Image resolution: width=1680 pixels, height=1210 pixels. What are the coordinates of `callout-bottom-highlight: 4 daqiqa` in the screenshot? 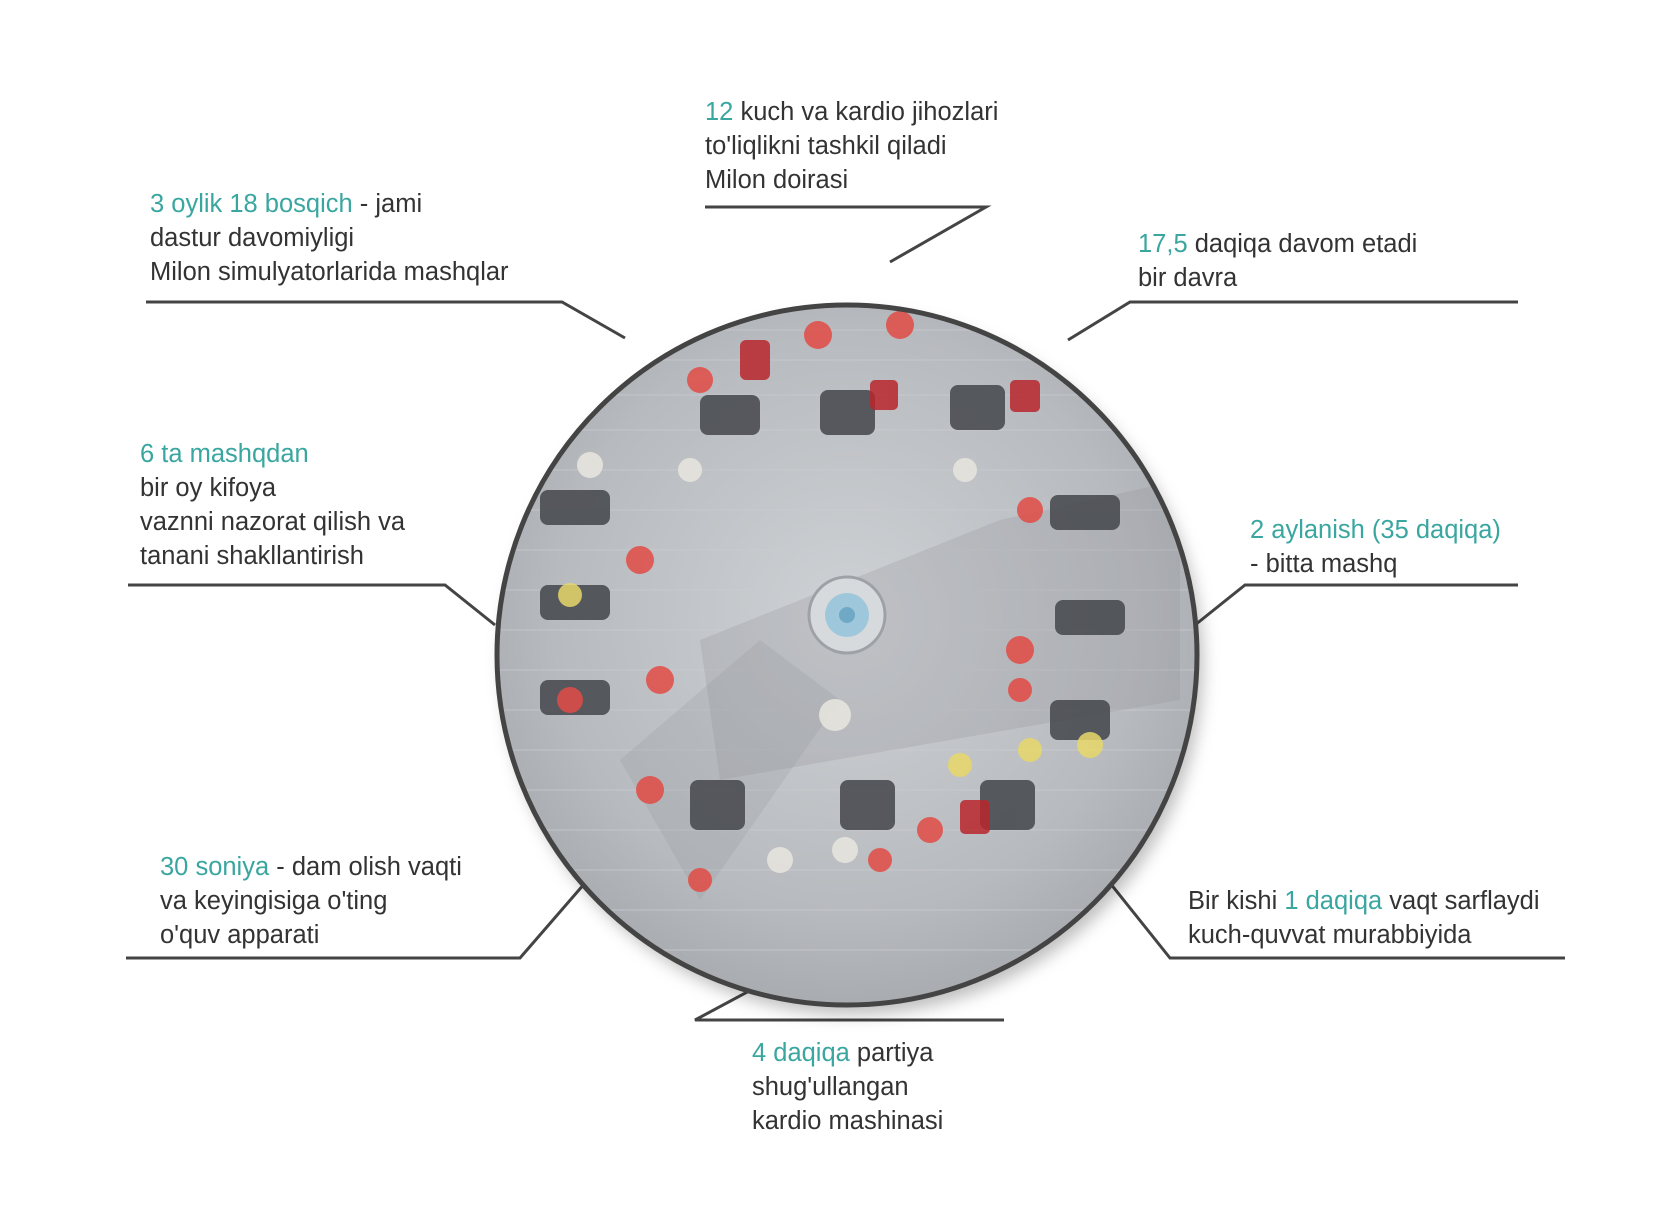 It's located at (801, 1053).